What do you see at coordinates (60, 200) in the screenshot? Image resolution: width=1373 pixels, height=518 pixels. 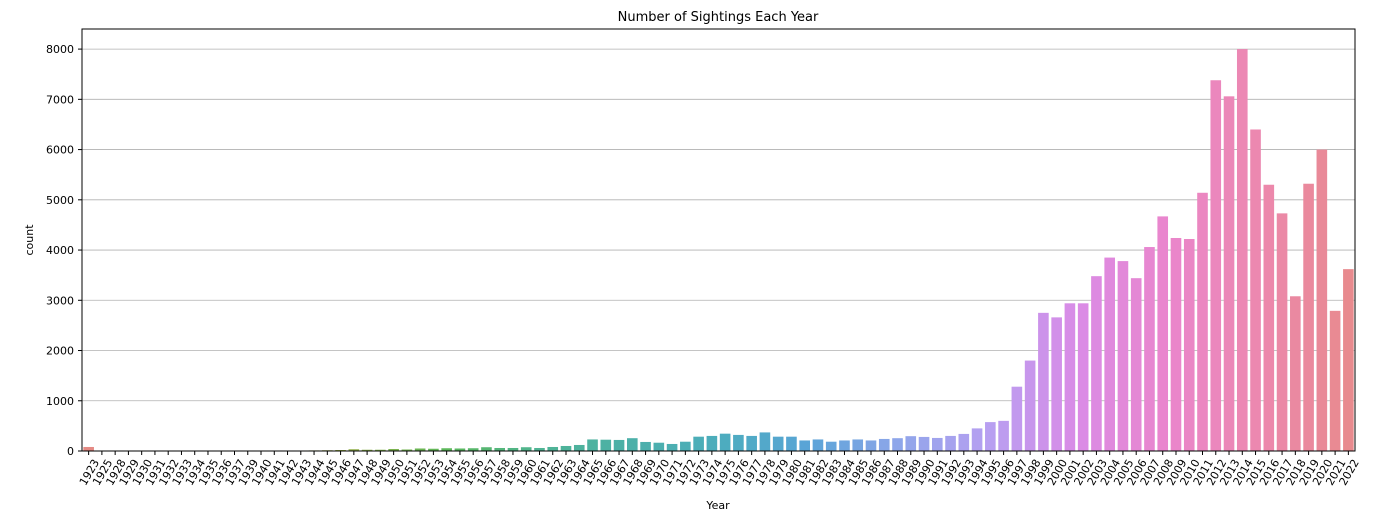 I see `y-tick-label: 5000` at bounding box center [60, 200].